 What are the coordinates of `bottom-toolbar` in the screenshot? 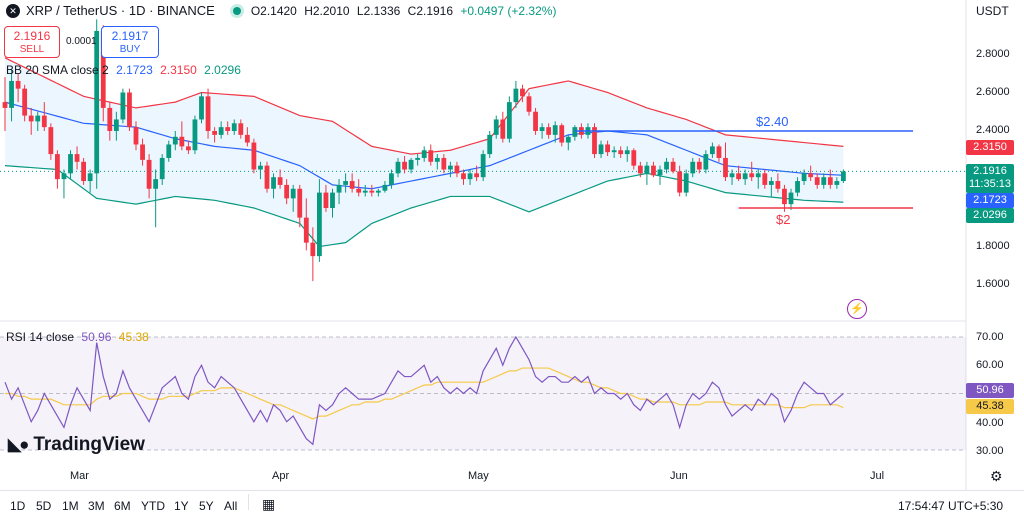 It's located at (512, 503).